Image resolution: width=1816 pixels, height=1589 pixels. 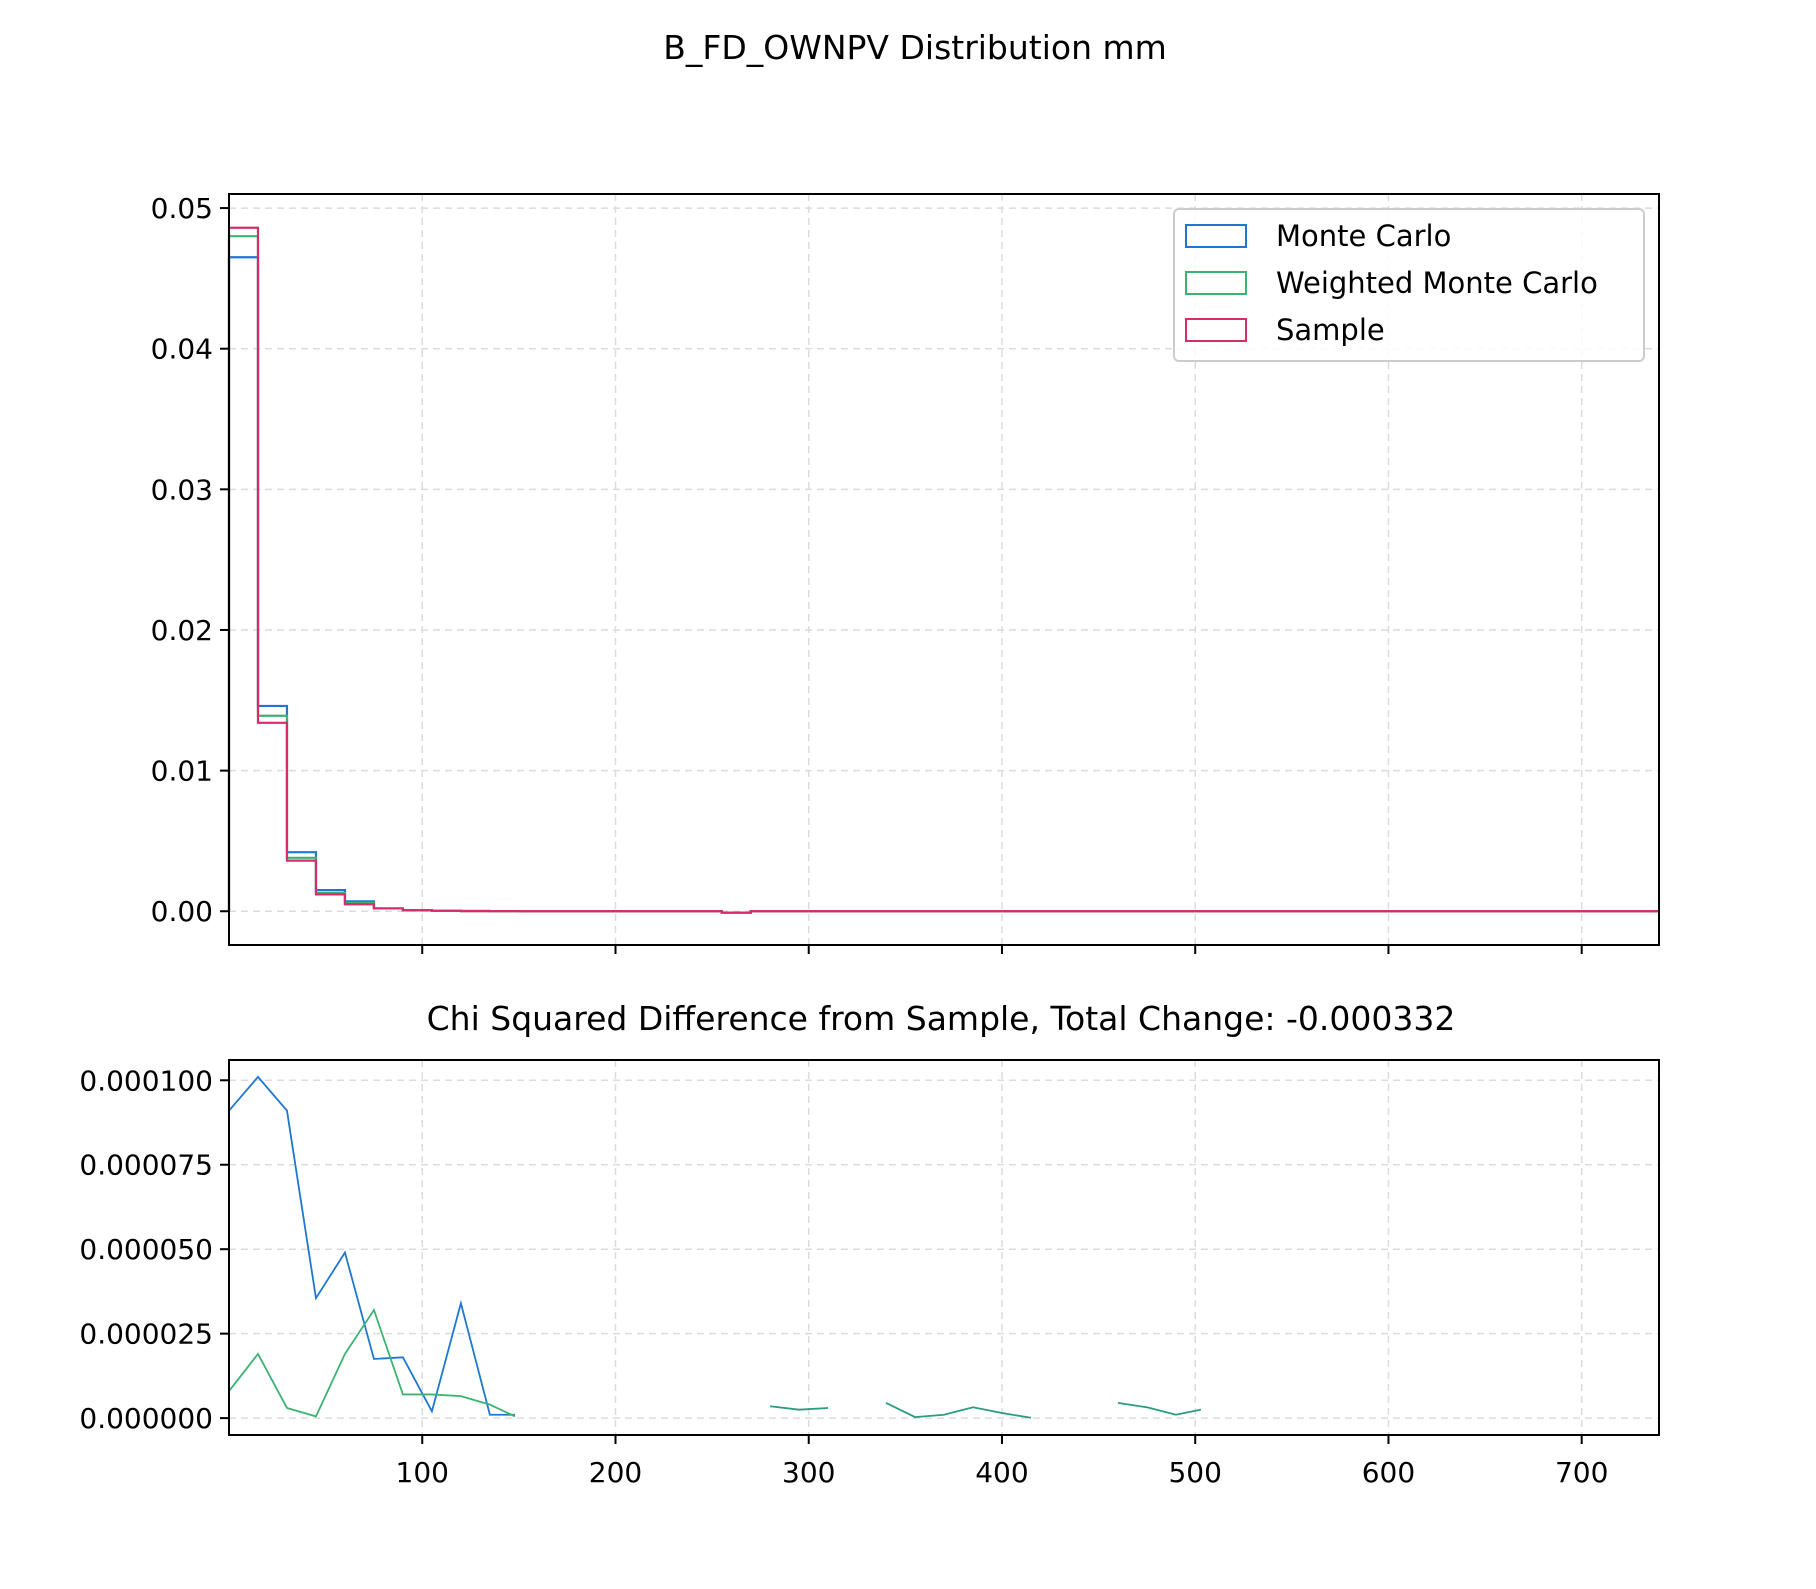 What do you see at coordinates (715, 1247) in the screenshot?
I see `bottom-series` at bounding box center [715, 1247].